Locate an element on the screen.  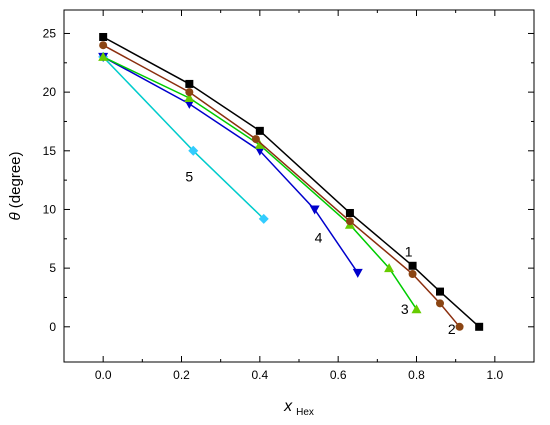
x-tick-label: 0.4 is located at coordinates (259, 375).